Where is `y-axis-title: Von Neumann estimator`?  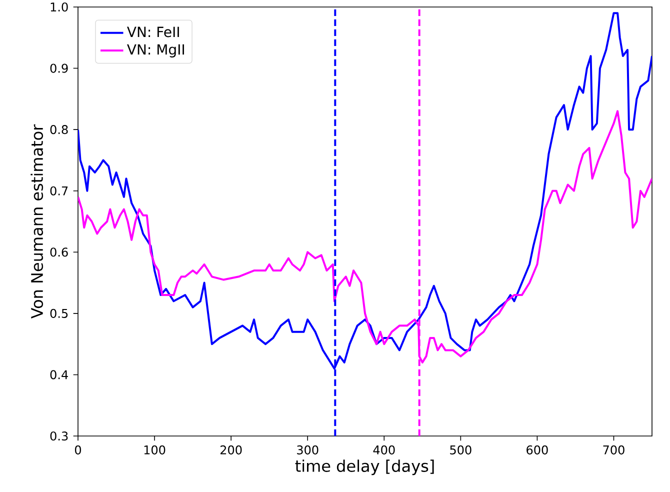 y-axis-title: Von Neumann estimator is located at coordinates (37, 221).